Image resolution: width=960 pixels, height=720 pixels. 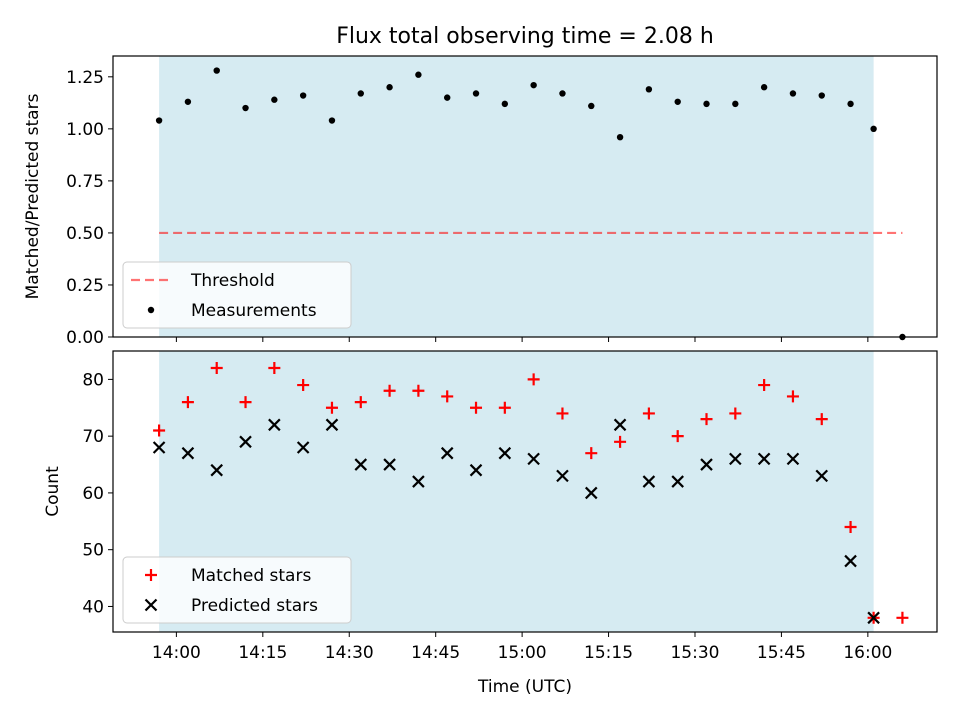 I want to click on x-tick-label: 15:00, so click(x=522, y=653).